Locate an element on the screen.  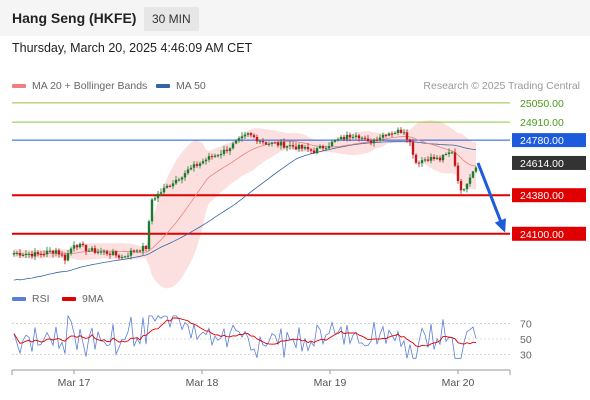
projection-arrow-shaft is located at coordinates (491, 196).